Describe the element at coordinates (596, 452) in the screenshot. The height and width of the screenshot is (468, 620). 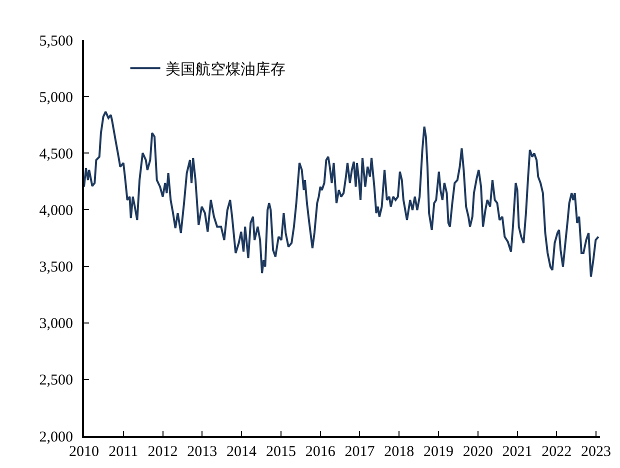
I see `x-tick-label: 2023` at that location.